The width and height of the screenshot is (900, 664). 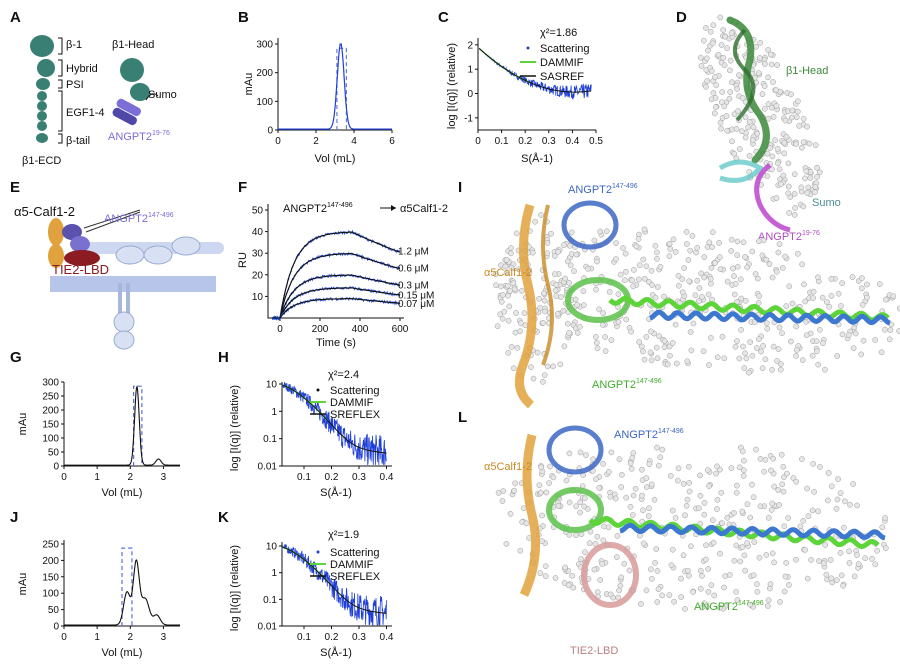 I want to click on beta1-head-label: β1-Head, so click(x=133, y=45).